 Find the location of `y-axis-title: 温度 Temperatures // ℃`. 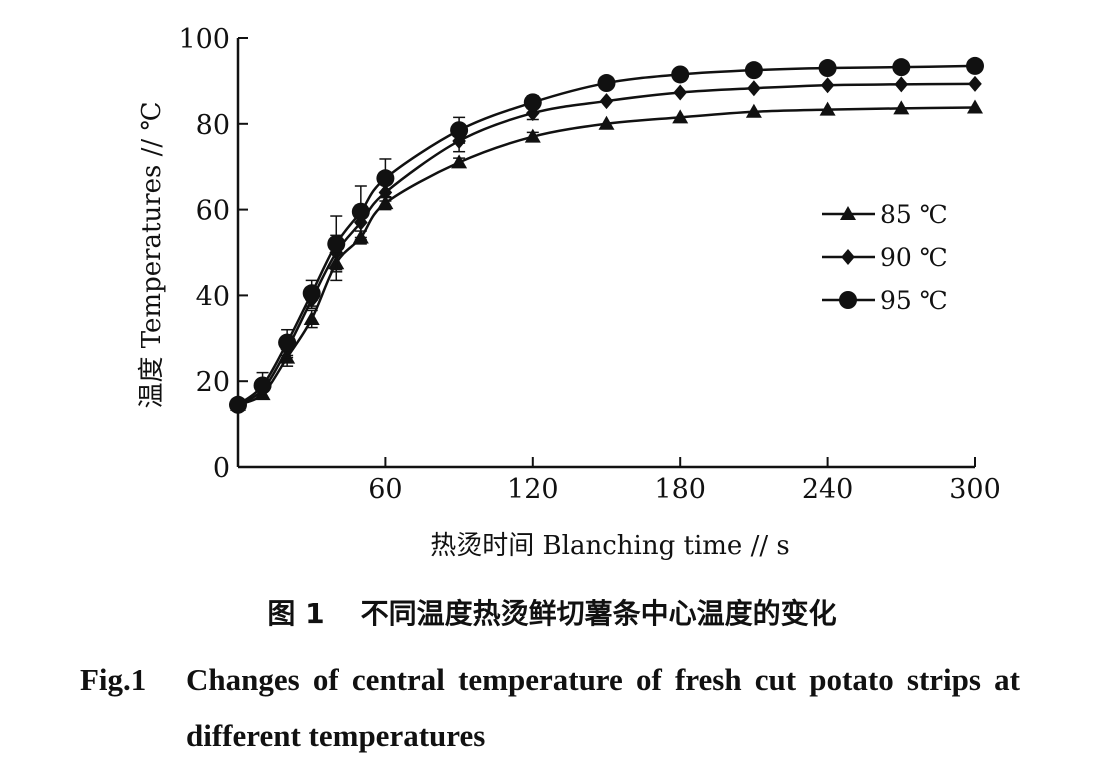

y-axis-title: 温度 Temperatures // ℃ is located at coordinates (152, 254).